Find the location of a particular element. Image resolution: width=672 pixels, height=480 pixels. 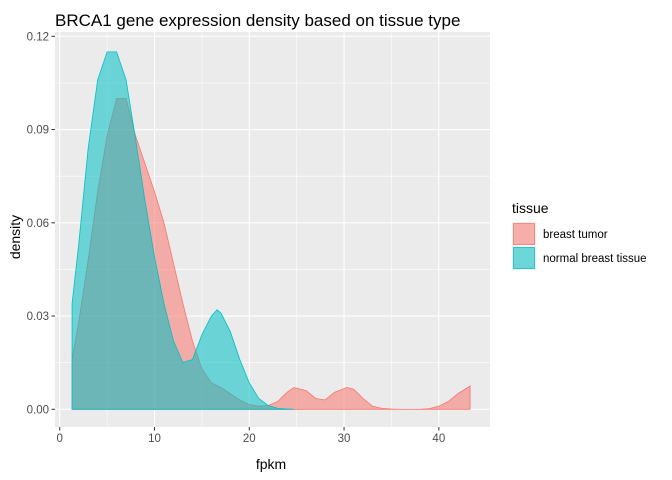

legend-swatch-normal-breast-tissue is located at coordinates (524, 258).